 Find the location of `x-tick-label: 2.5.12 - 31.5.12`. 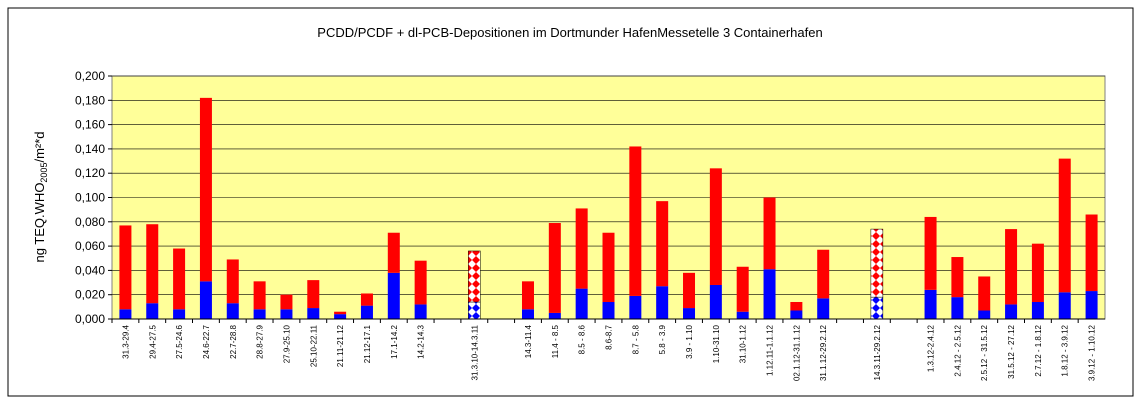

x-tick-label: 2.5.12 - 31.5.12 is located at coordinates (984, 352).